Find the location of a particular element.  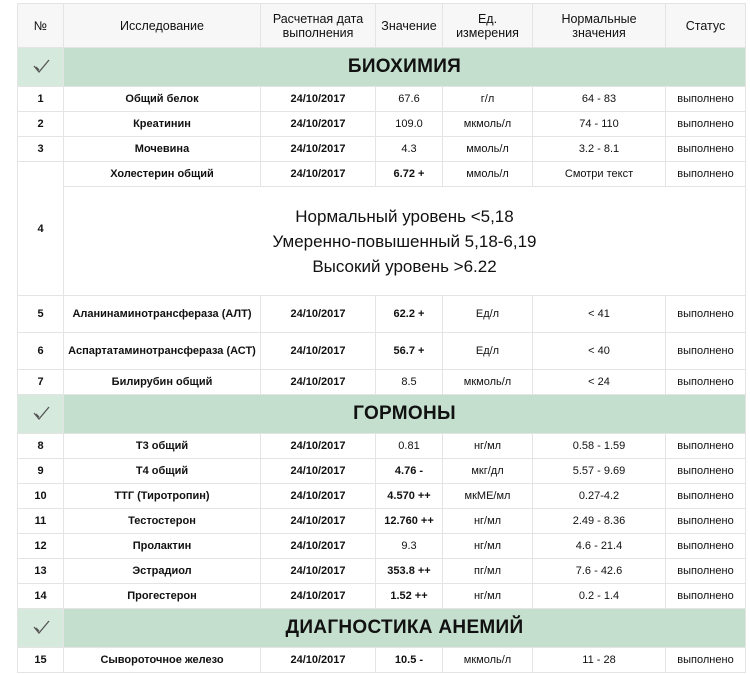

row-number: 11 is located at coordinates (40, 521).